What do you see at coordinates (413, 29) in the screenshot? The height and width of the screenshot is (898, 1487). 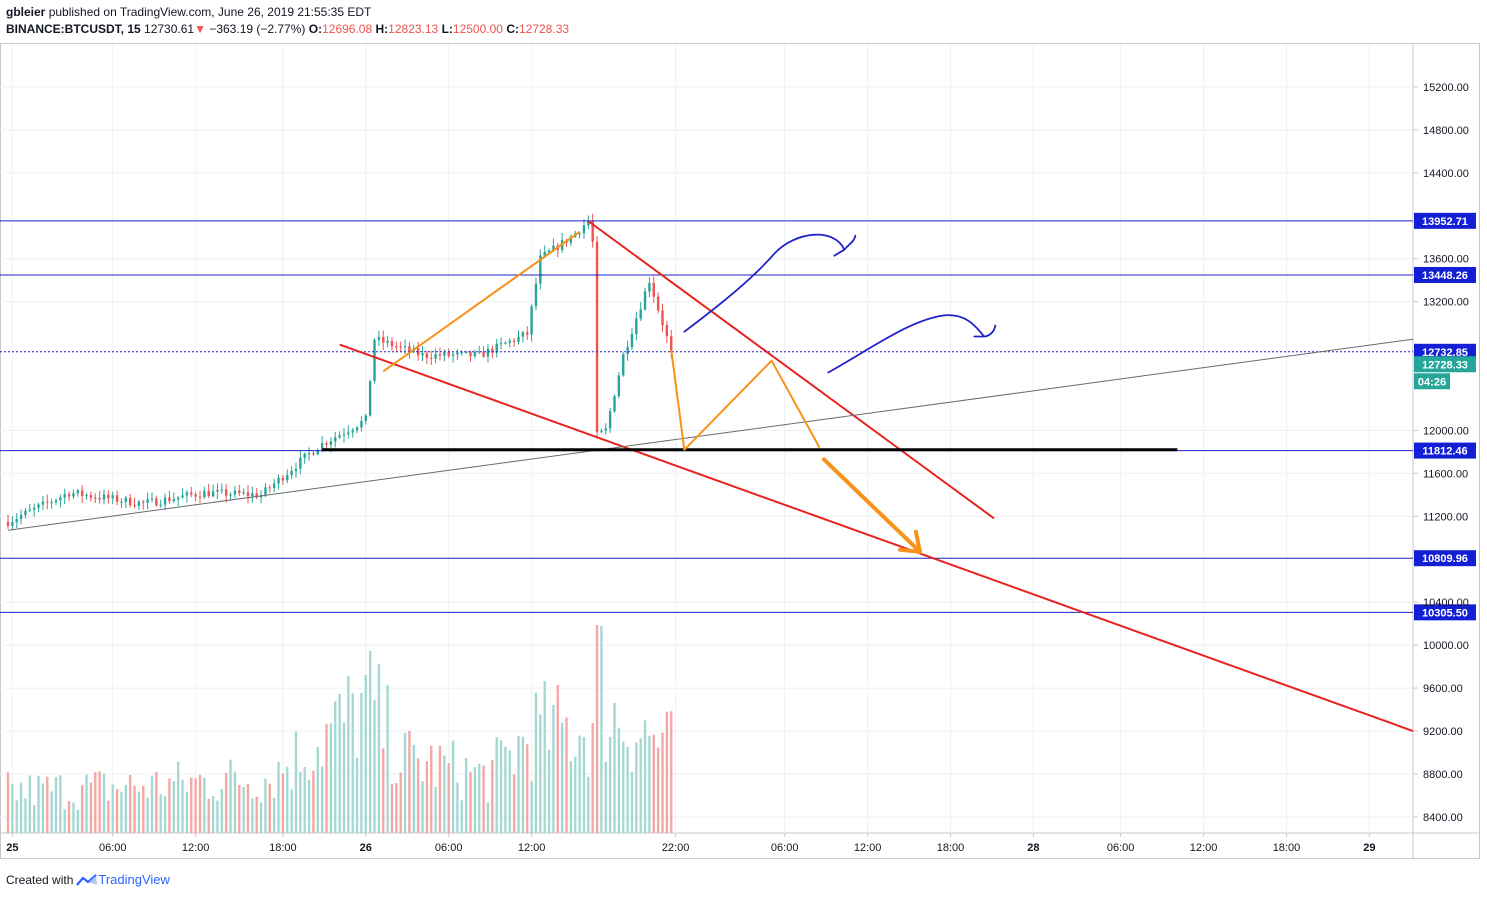 I see `high-value: 12823.13` at bounding box center [413, 29].